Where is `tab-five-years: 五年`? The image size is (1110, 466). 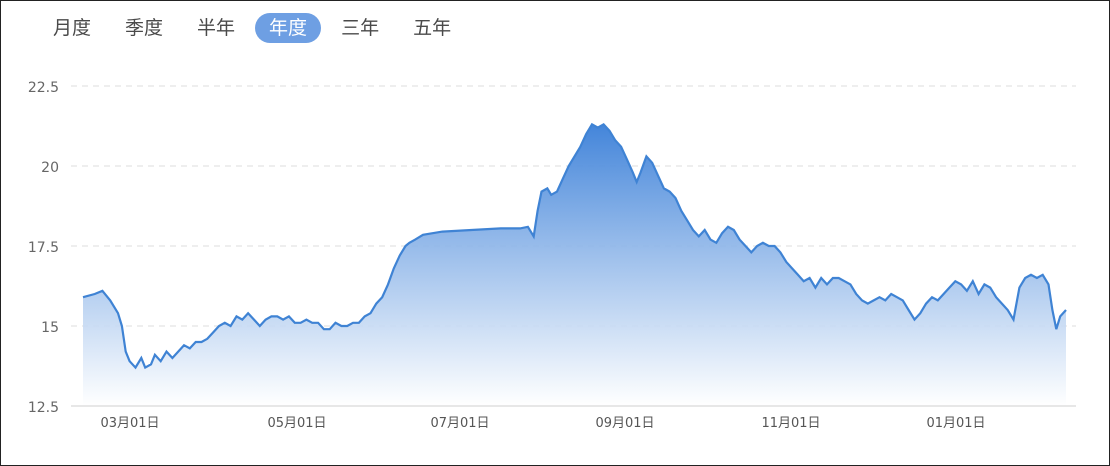
tab-five-years: 五年 is located at coordinates (432, 28).